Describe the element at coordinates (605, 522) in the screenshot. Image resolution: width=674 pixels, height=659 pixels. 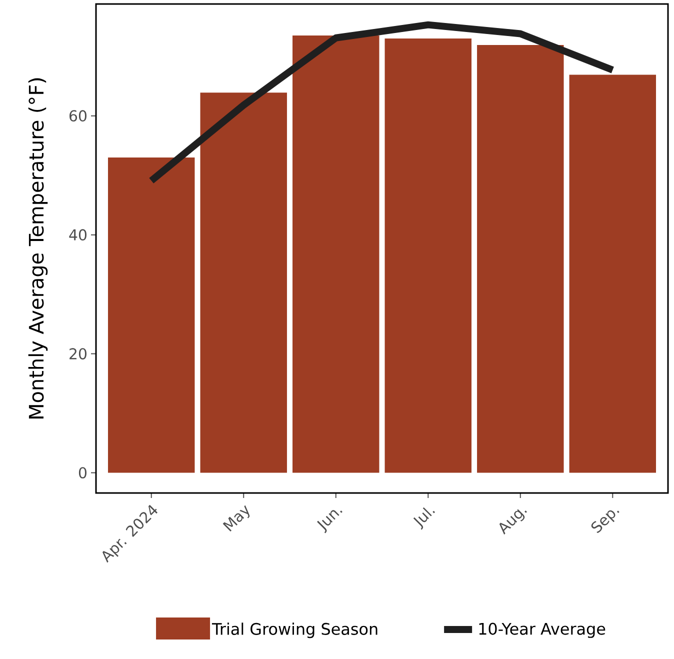
I see `x-tick-label: Sep.` at that location.